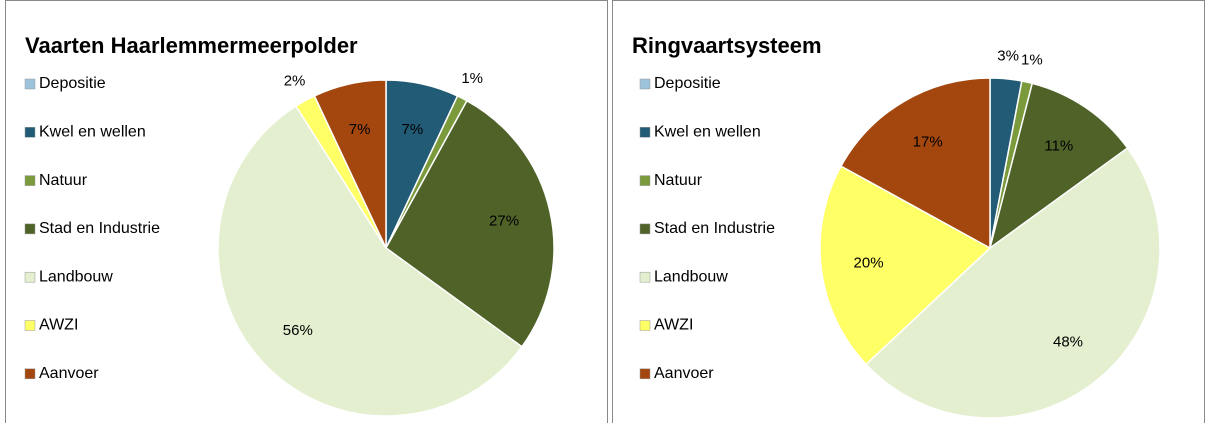 The width and height of the screenshot is (1205, 423). I want to click on data-label: 27%, so click(504, 221).